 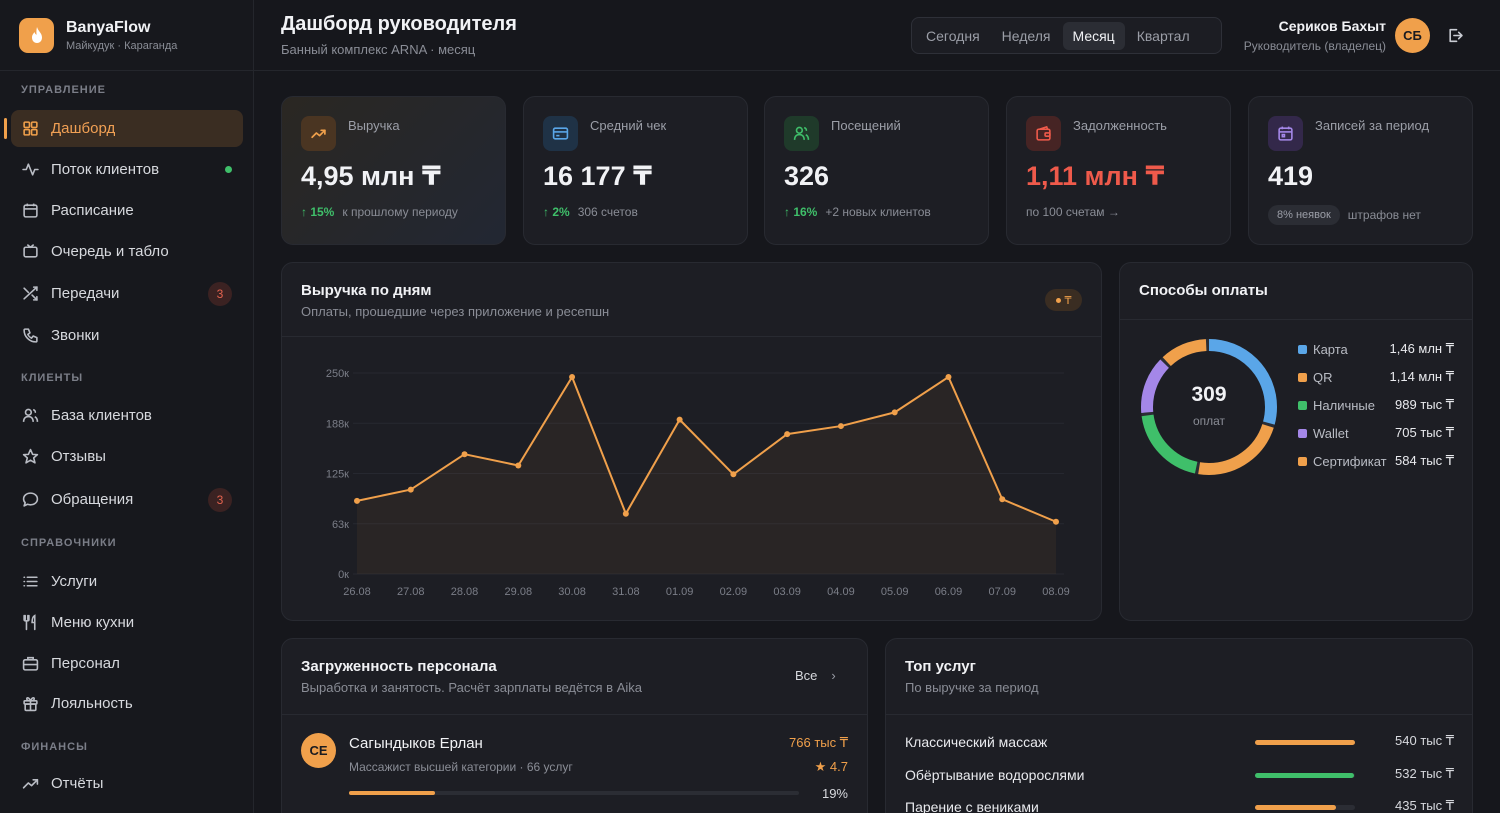 What do you see at coordinates (1209, 407) in the screenshot?
I see `donut-segment` at bounding box center [1209, 407].